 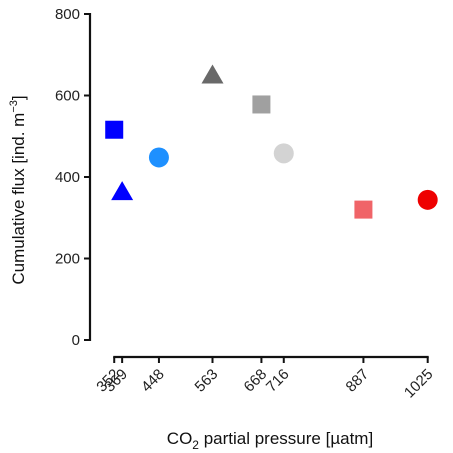 What do you see at coordinates (358, 381) in the screenshot?
I see `x-tick-label: 887` at bounding box center [358, 381].